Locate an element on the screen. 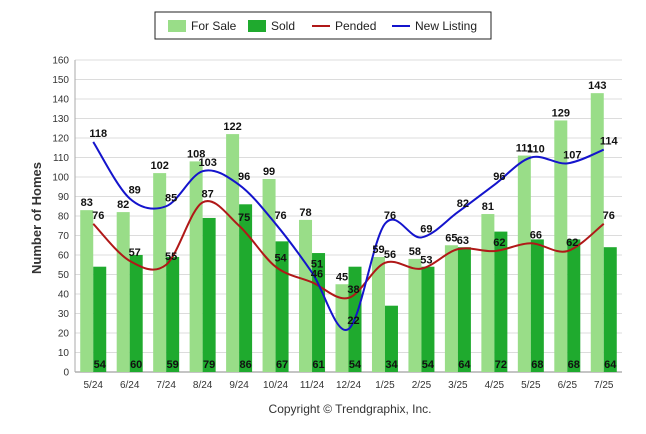 This screenshot has width=646, height=434. y-tick-labels: 0 10 20 30 40 50 60 70 80 90 100 110 120 130 140 150 160 is located at coordinates (60, 217).